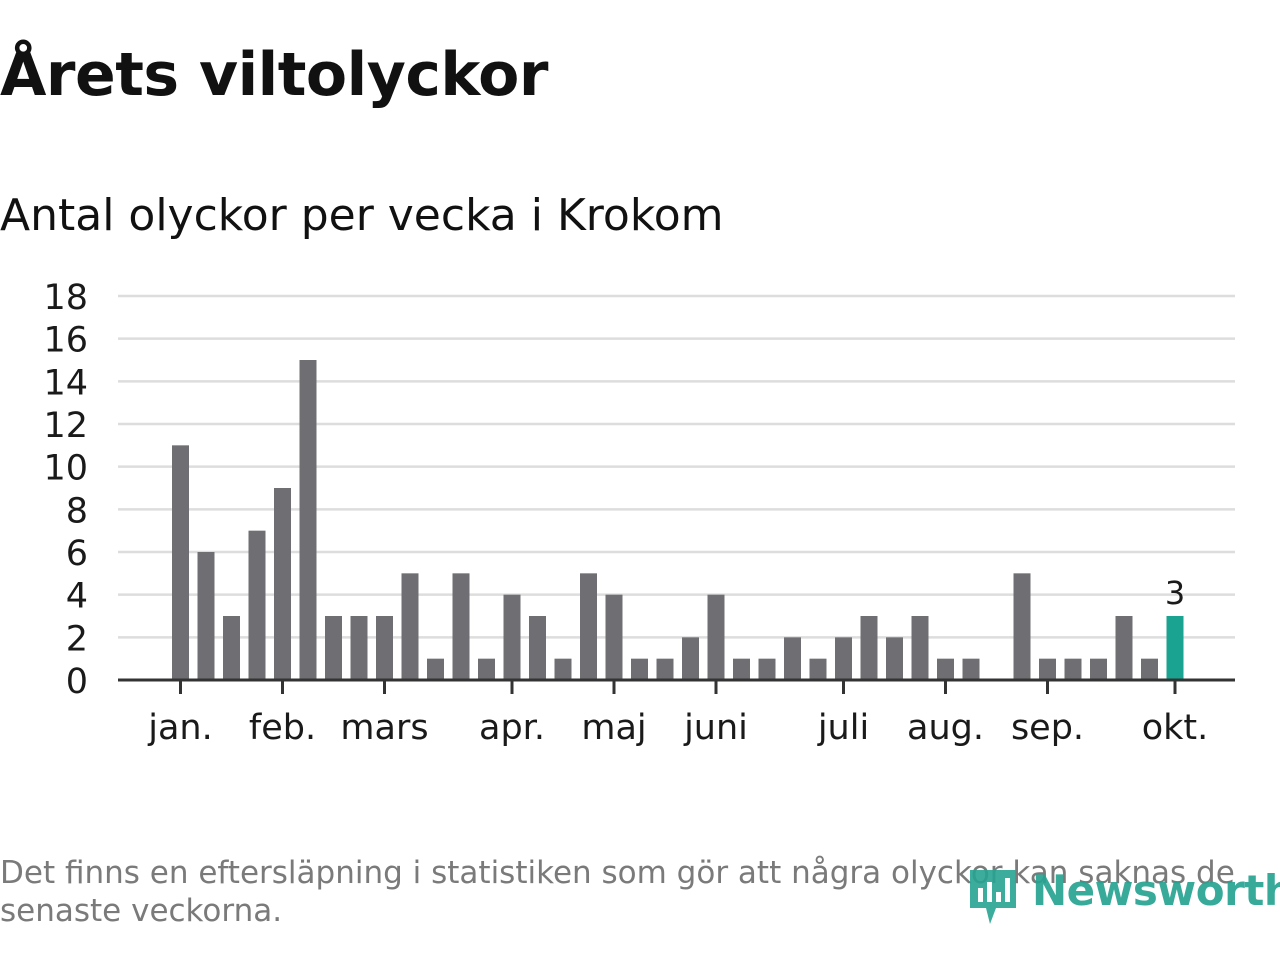 The height and width of the screenshot is (960, 1280). Describe the element at coordinates (65, 383) in the screenshot. I see `y-tick-label: 14` at that location.